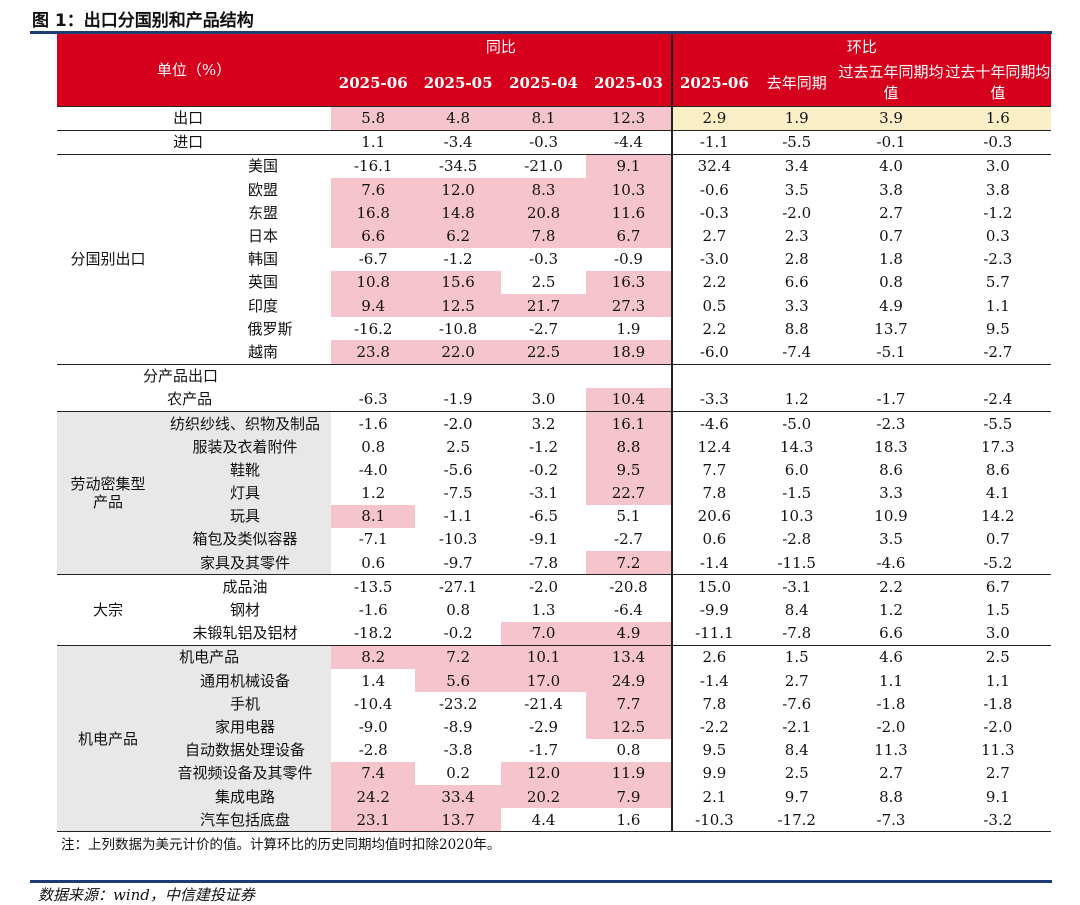  What do you see at coordinates (796, 469) in the screenshot?
I see `data-cell: 6.0` at bounding box center [796, 469].